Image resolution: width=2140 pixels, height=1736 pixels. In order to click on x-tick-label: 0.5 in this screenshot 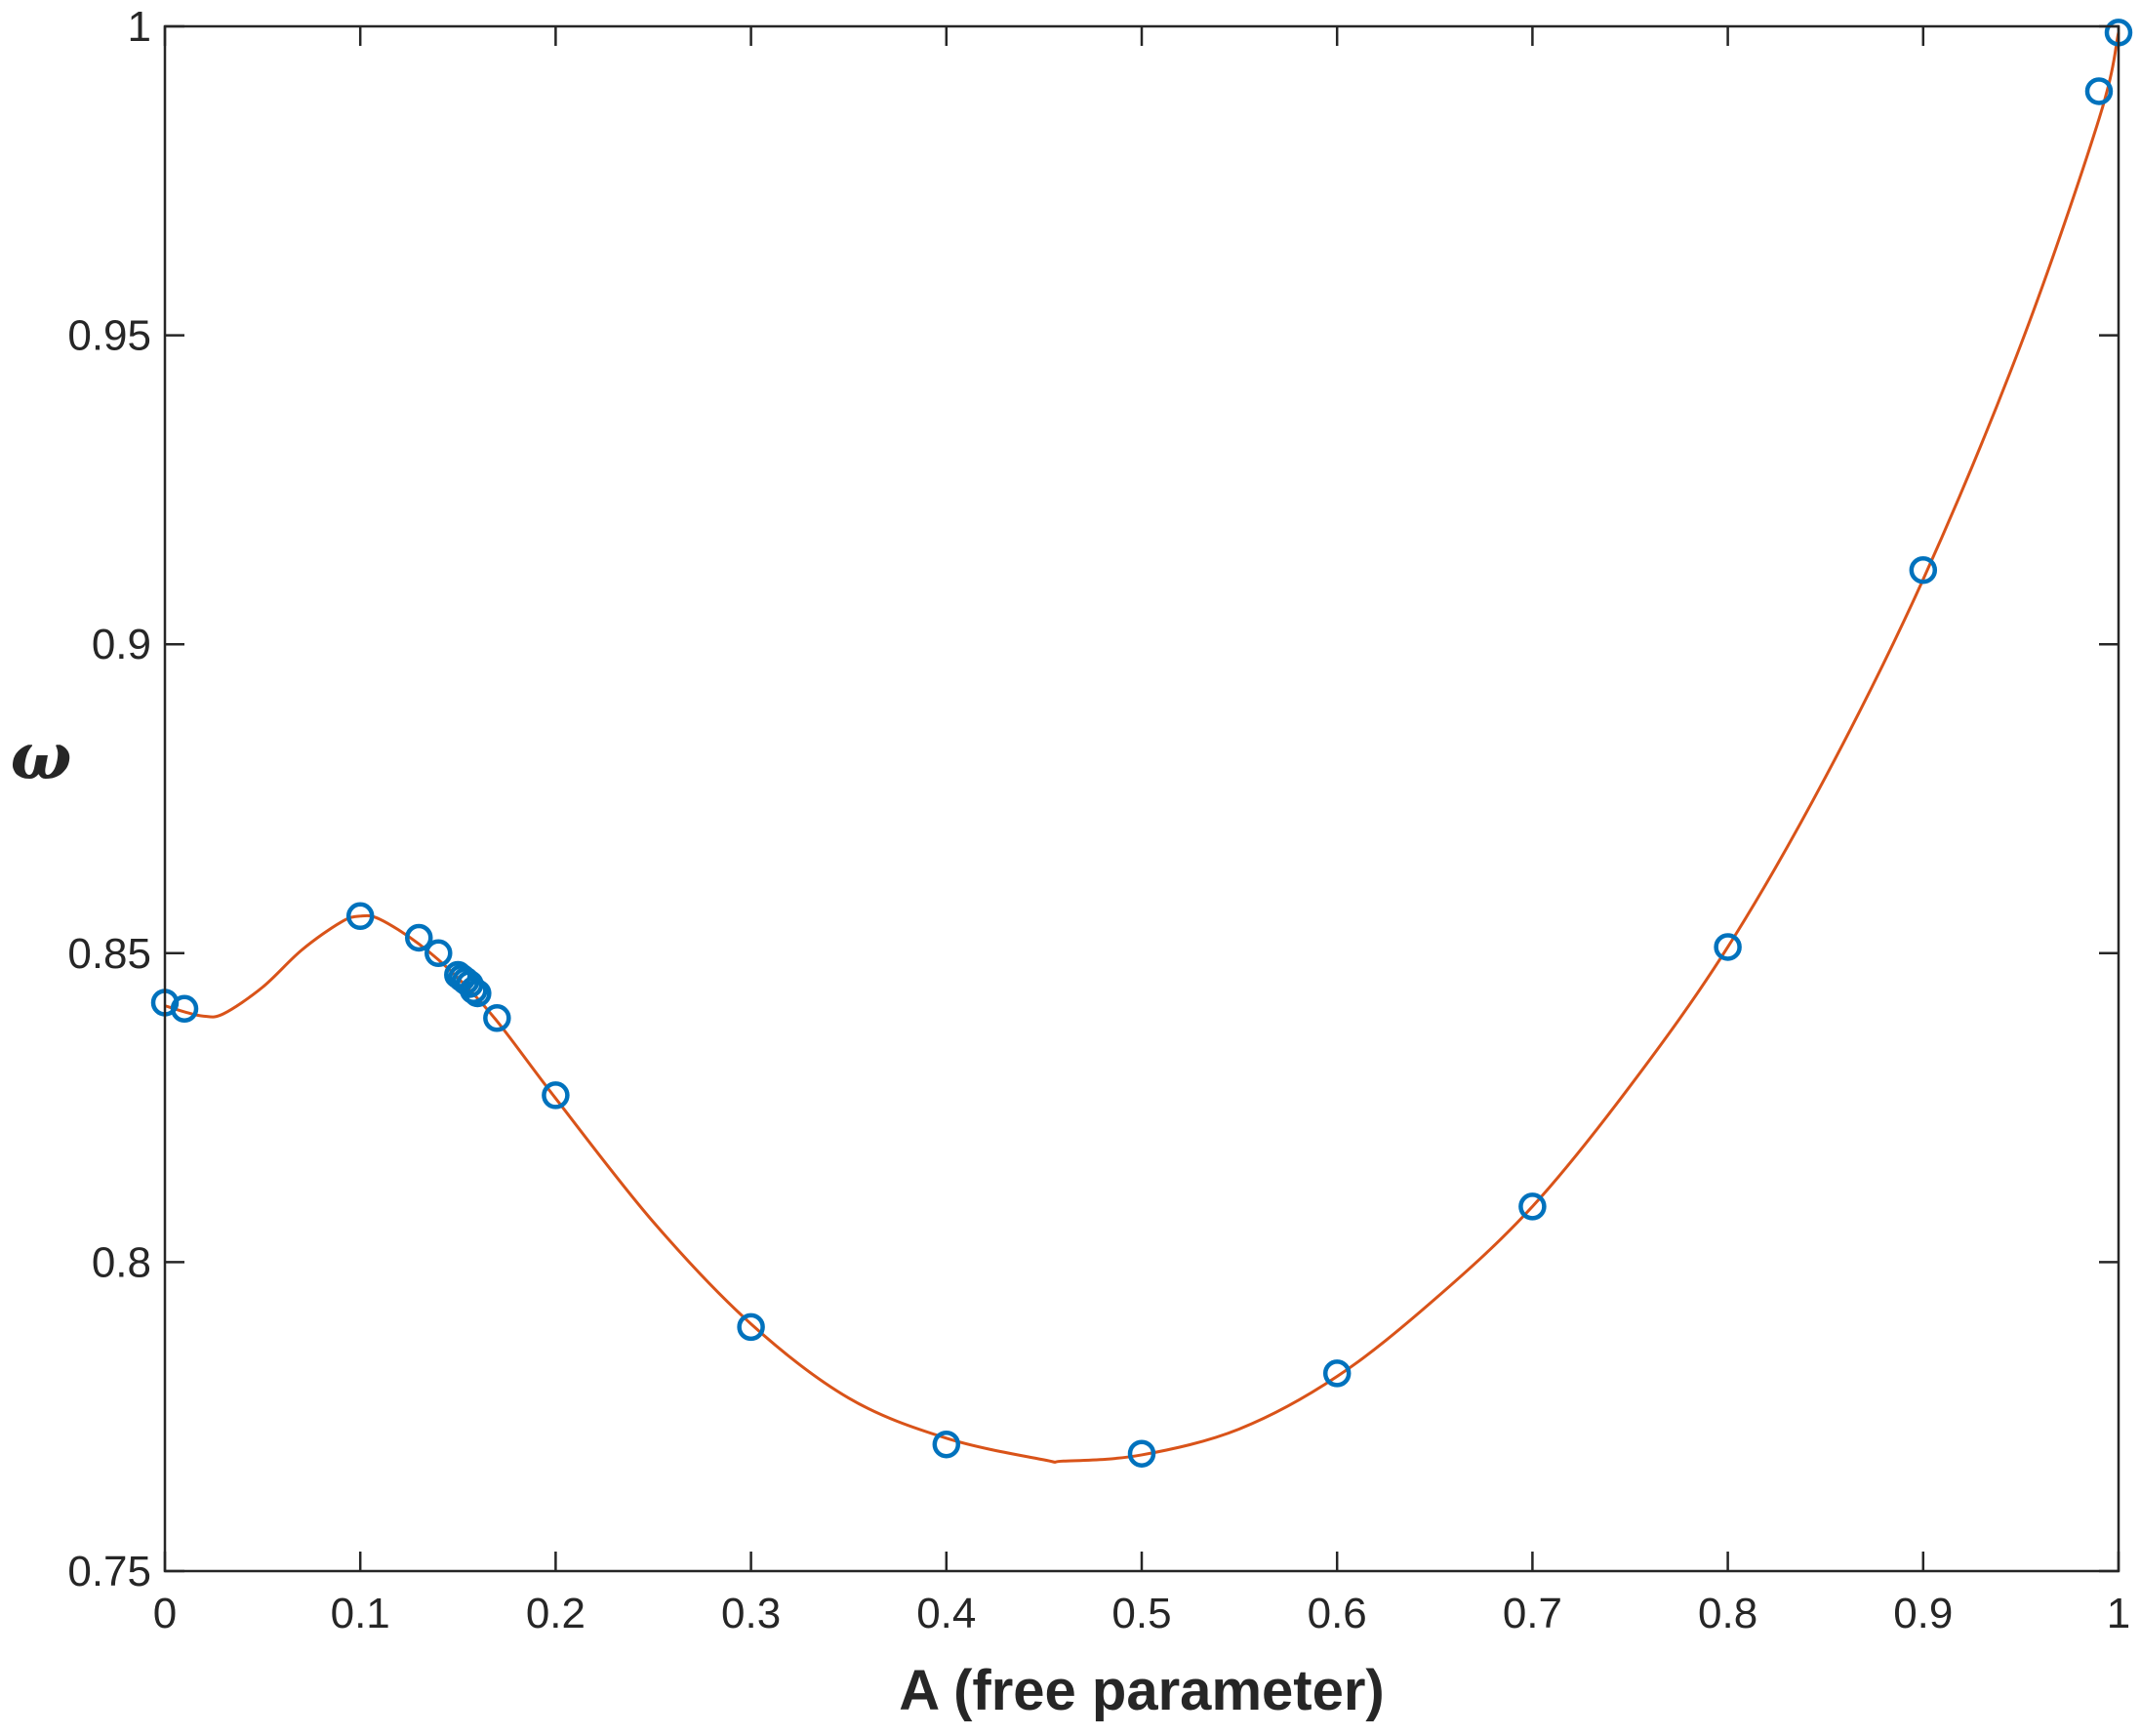, I will do `click(1141, 1613)`.